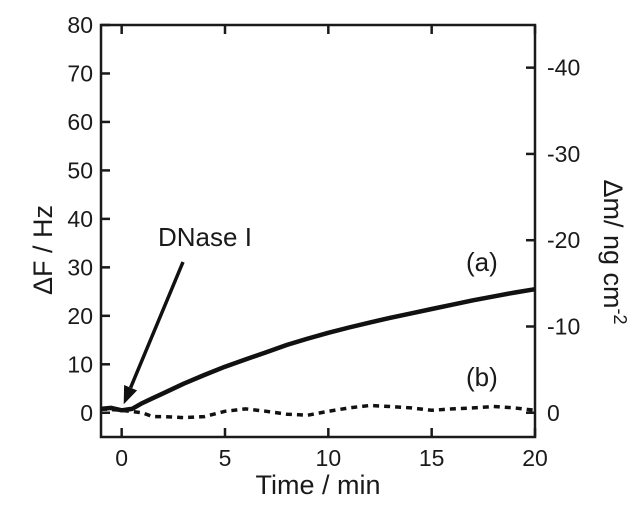  Describe the element at coordinates (80, 122) in the screenshot. I see `y-left-tick-label-6: 60` at that location.